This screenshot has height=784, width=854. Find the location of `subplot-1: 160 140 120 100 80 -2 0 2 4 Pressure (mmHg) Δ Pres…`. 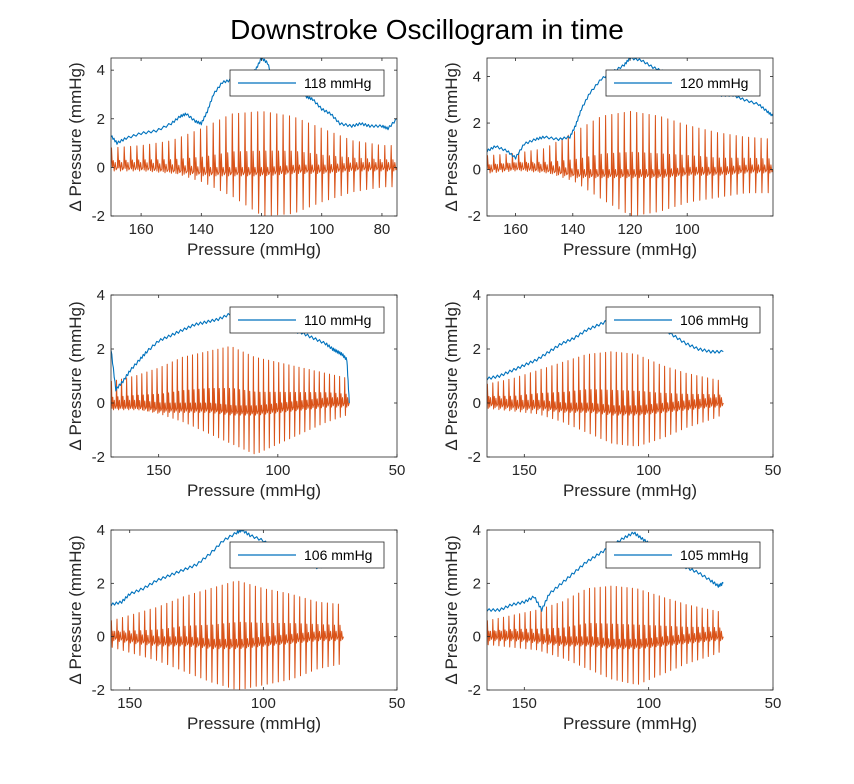

subplot-1: 160 140 120 100 80 -2 0 2 4 Pressure (mmHg) Δ Pres… is located at coordinates (232, 158).